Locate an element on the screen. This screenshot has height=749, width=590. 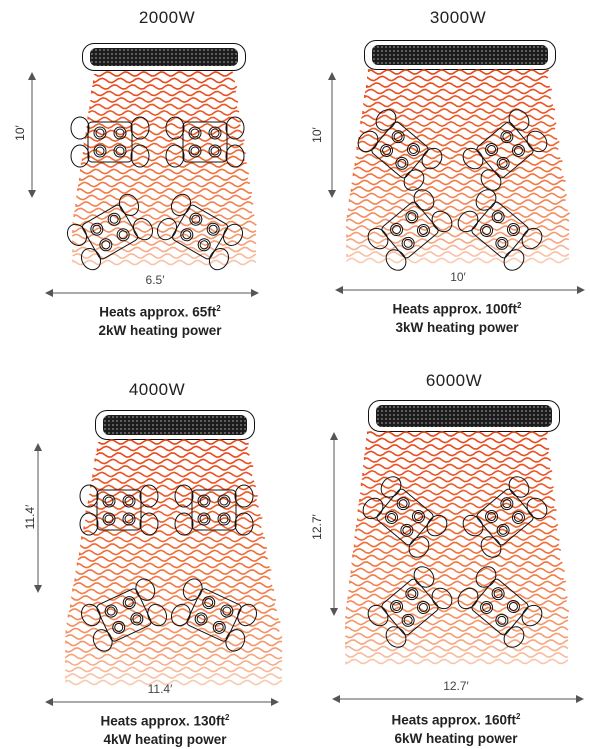
coverage-area: Heats approx. 160ft2 is located at coordinates (456, 720).